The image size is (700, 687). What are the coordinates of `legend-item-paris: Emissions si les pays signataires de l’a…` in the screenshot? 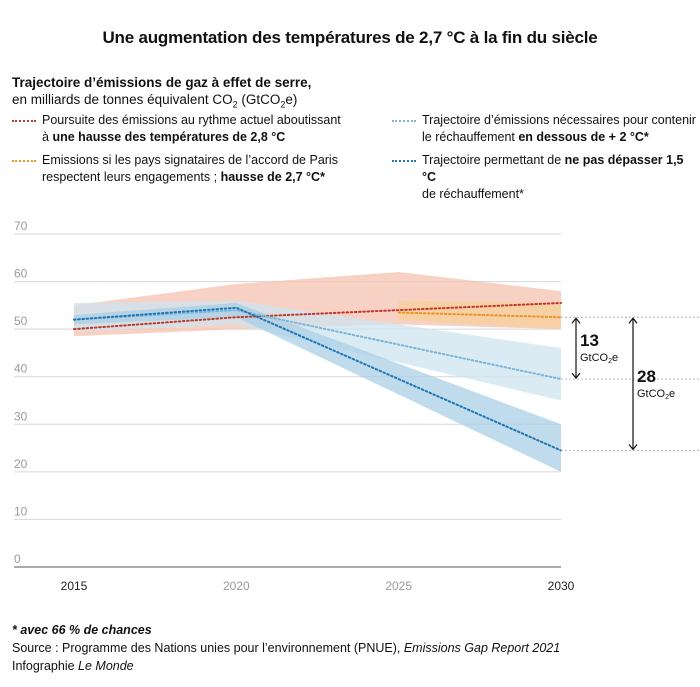 It's located at (184, 169).